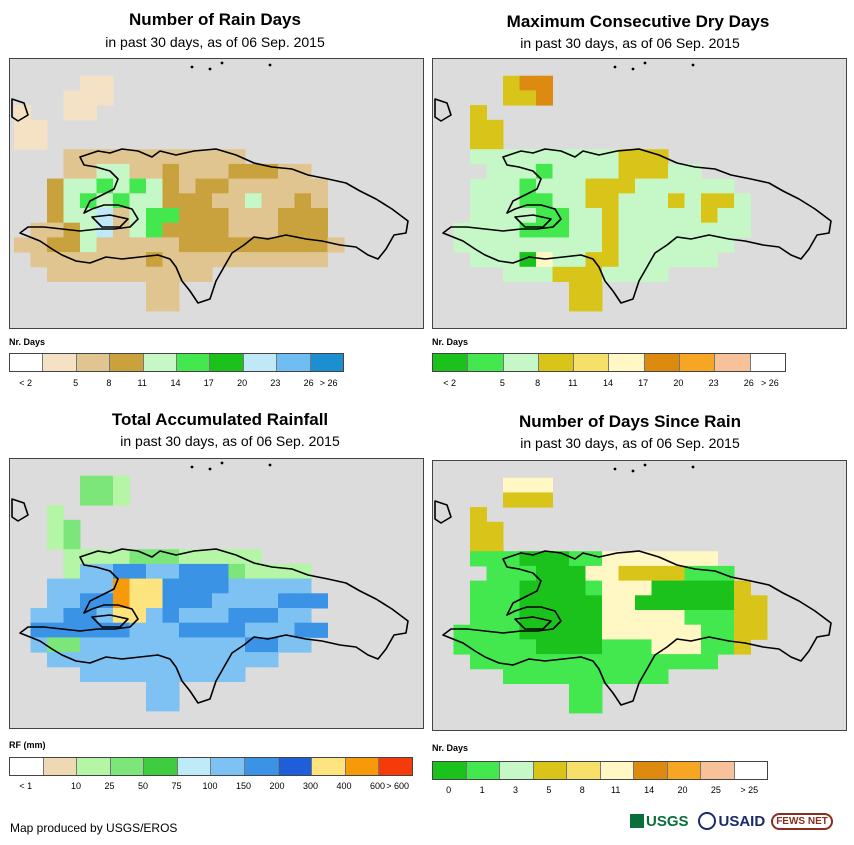 This screenshot has width=854, height=845. What do you see at coordinates (175, 384) in the screenshot?
I see `panel-1-legend-ticks: < 2 5 8 11 14 17 20 23 26 > 26` at bounding box center [175, 384].